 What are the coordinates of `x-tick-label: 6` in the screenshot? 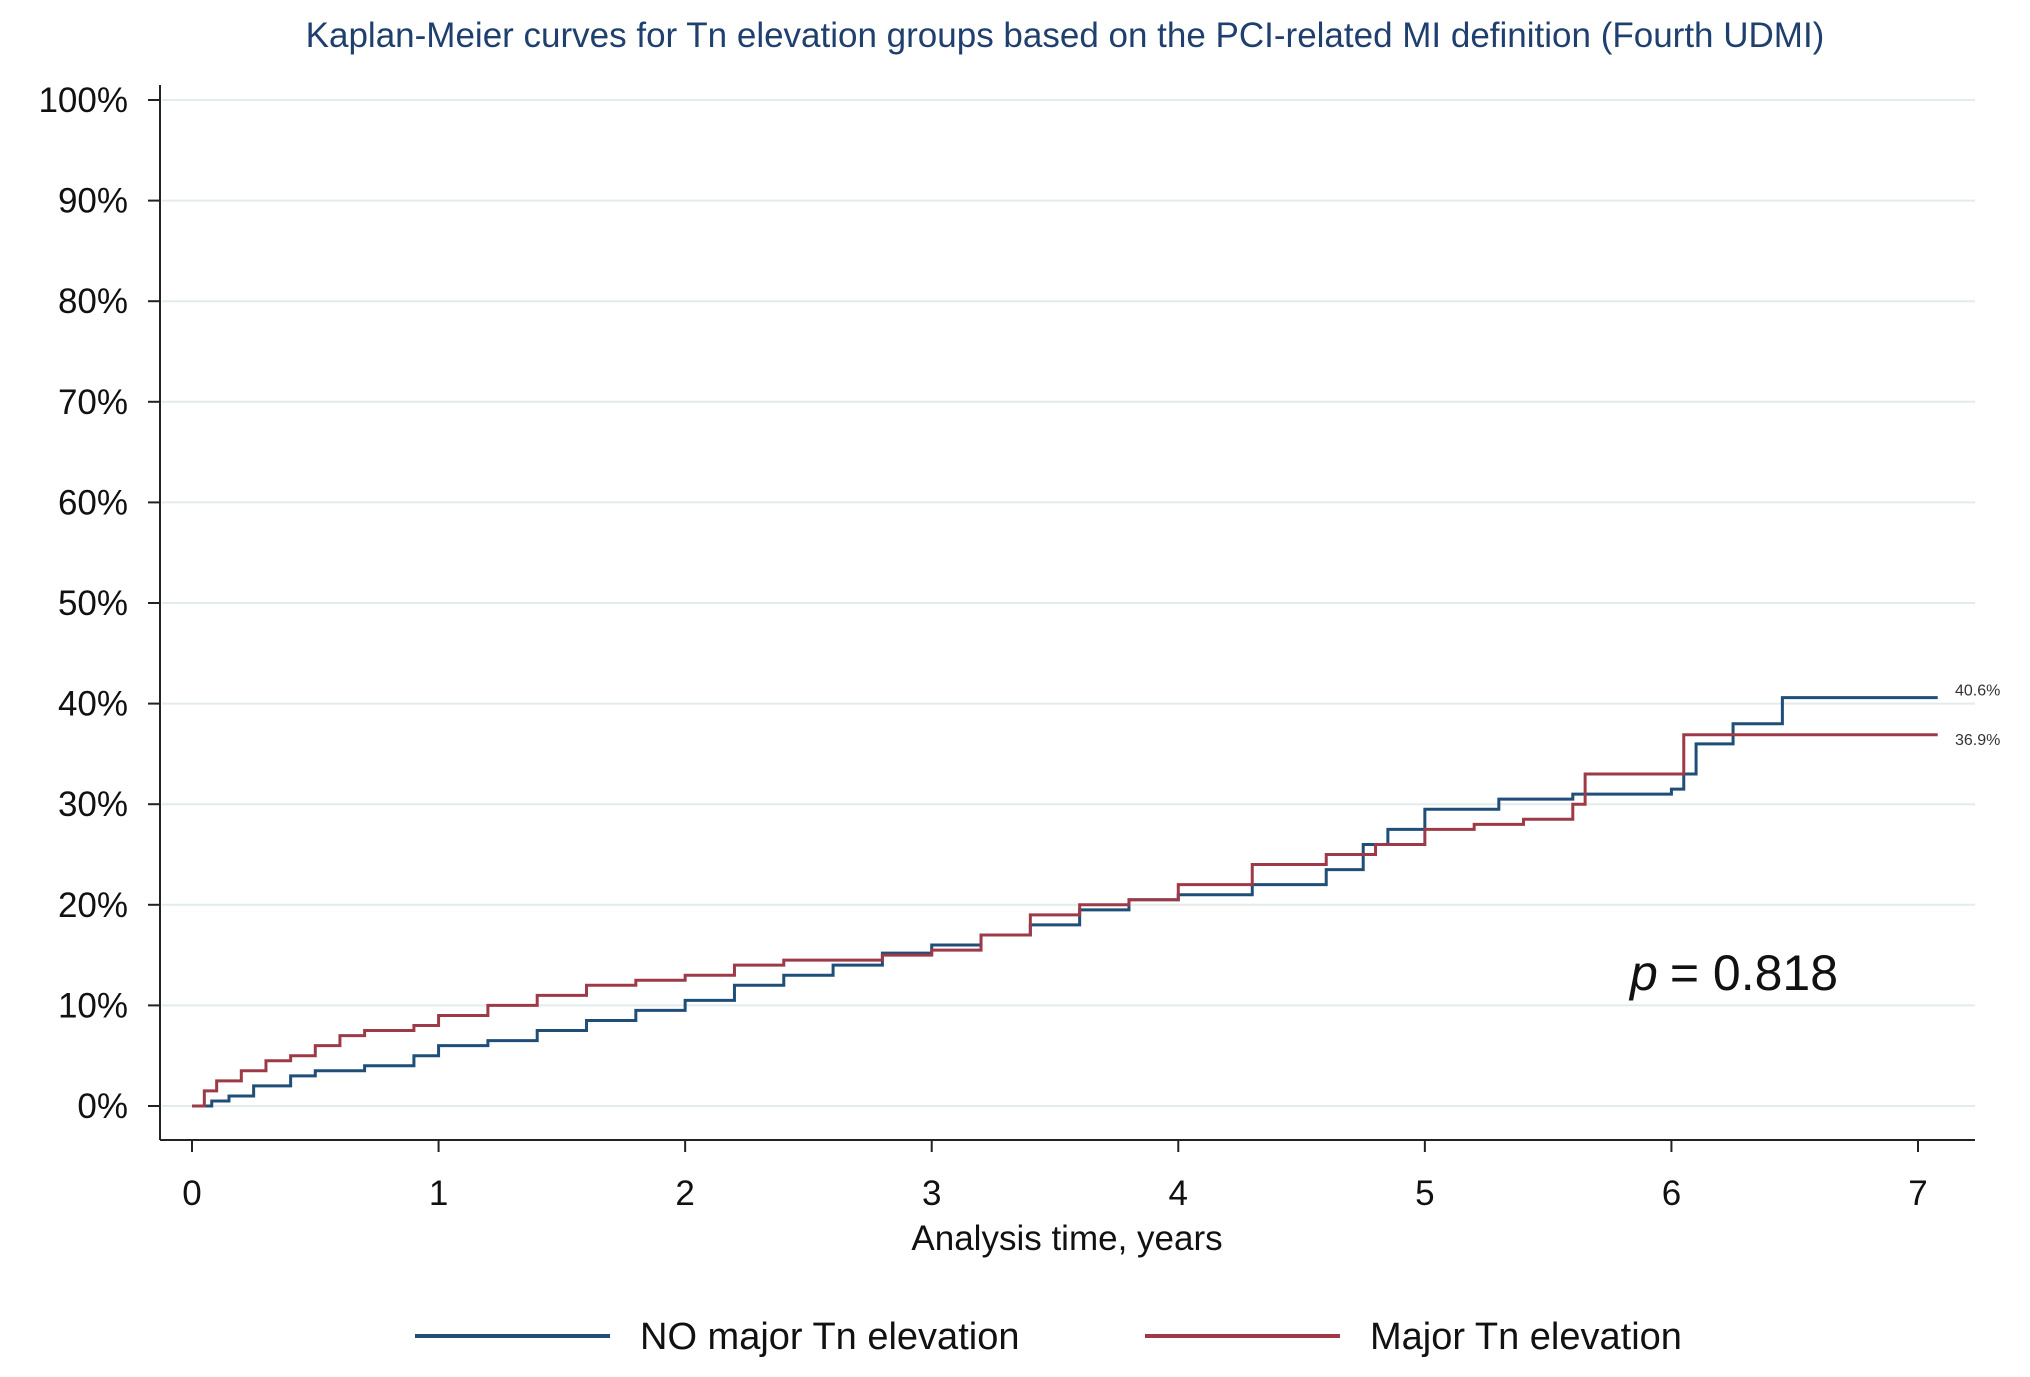 It's located at (1671, 1193).